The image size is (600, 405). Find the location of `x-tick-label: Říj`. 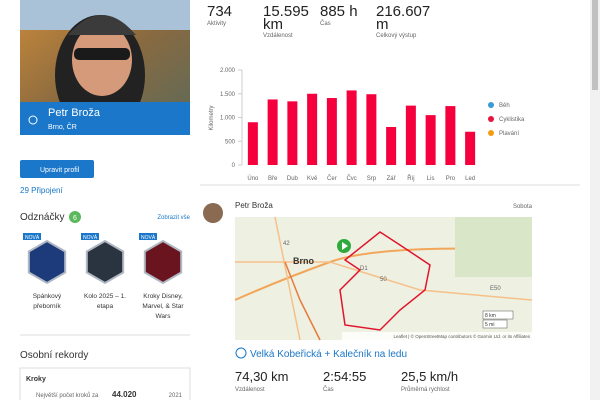

x-tick-label: Říj is located at coordinates (410, 178).